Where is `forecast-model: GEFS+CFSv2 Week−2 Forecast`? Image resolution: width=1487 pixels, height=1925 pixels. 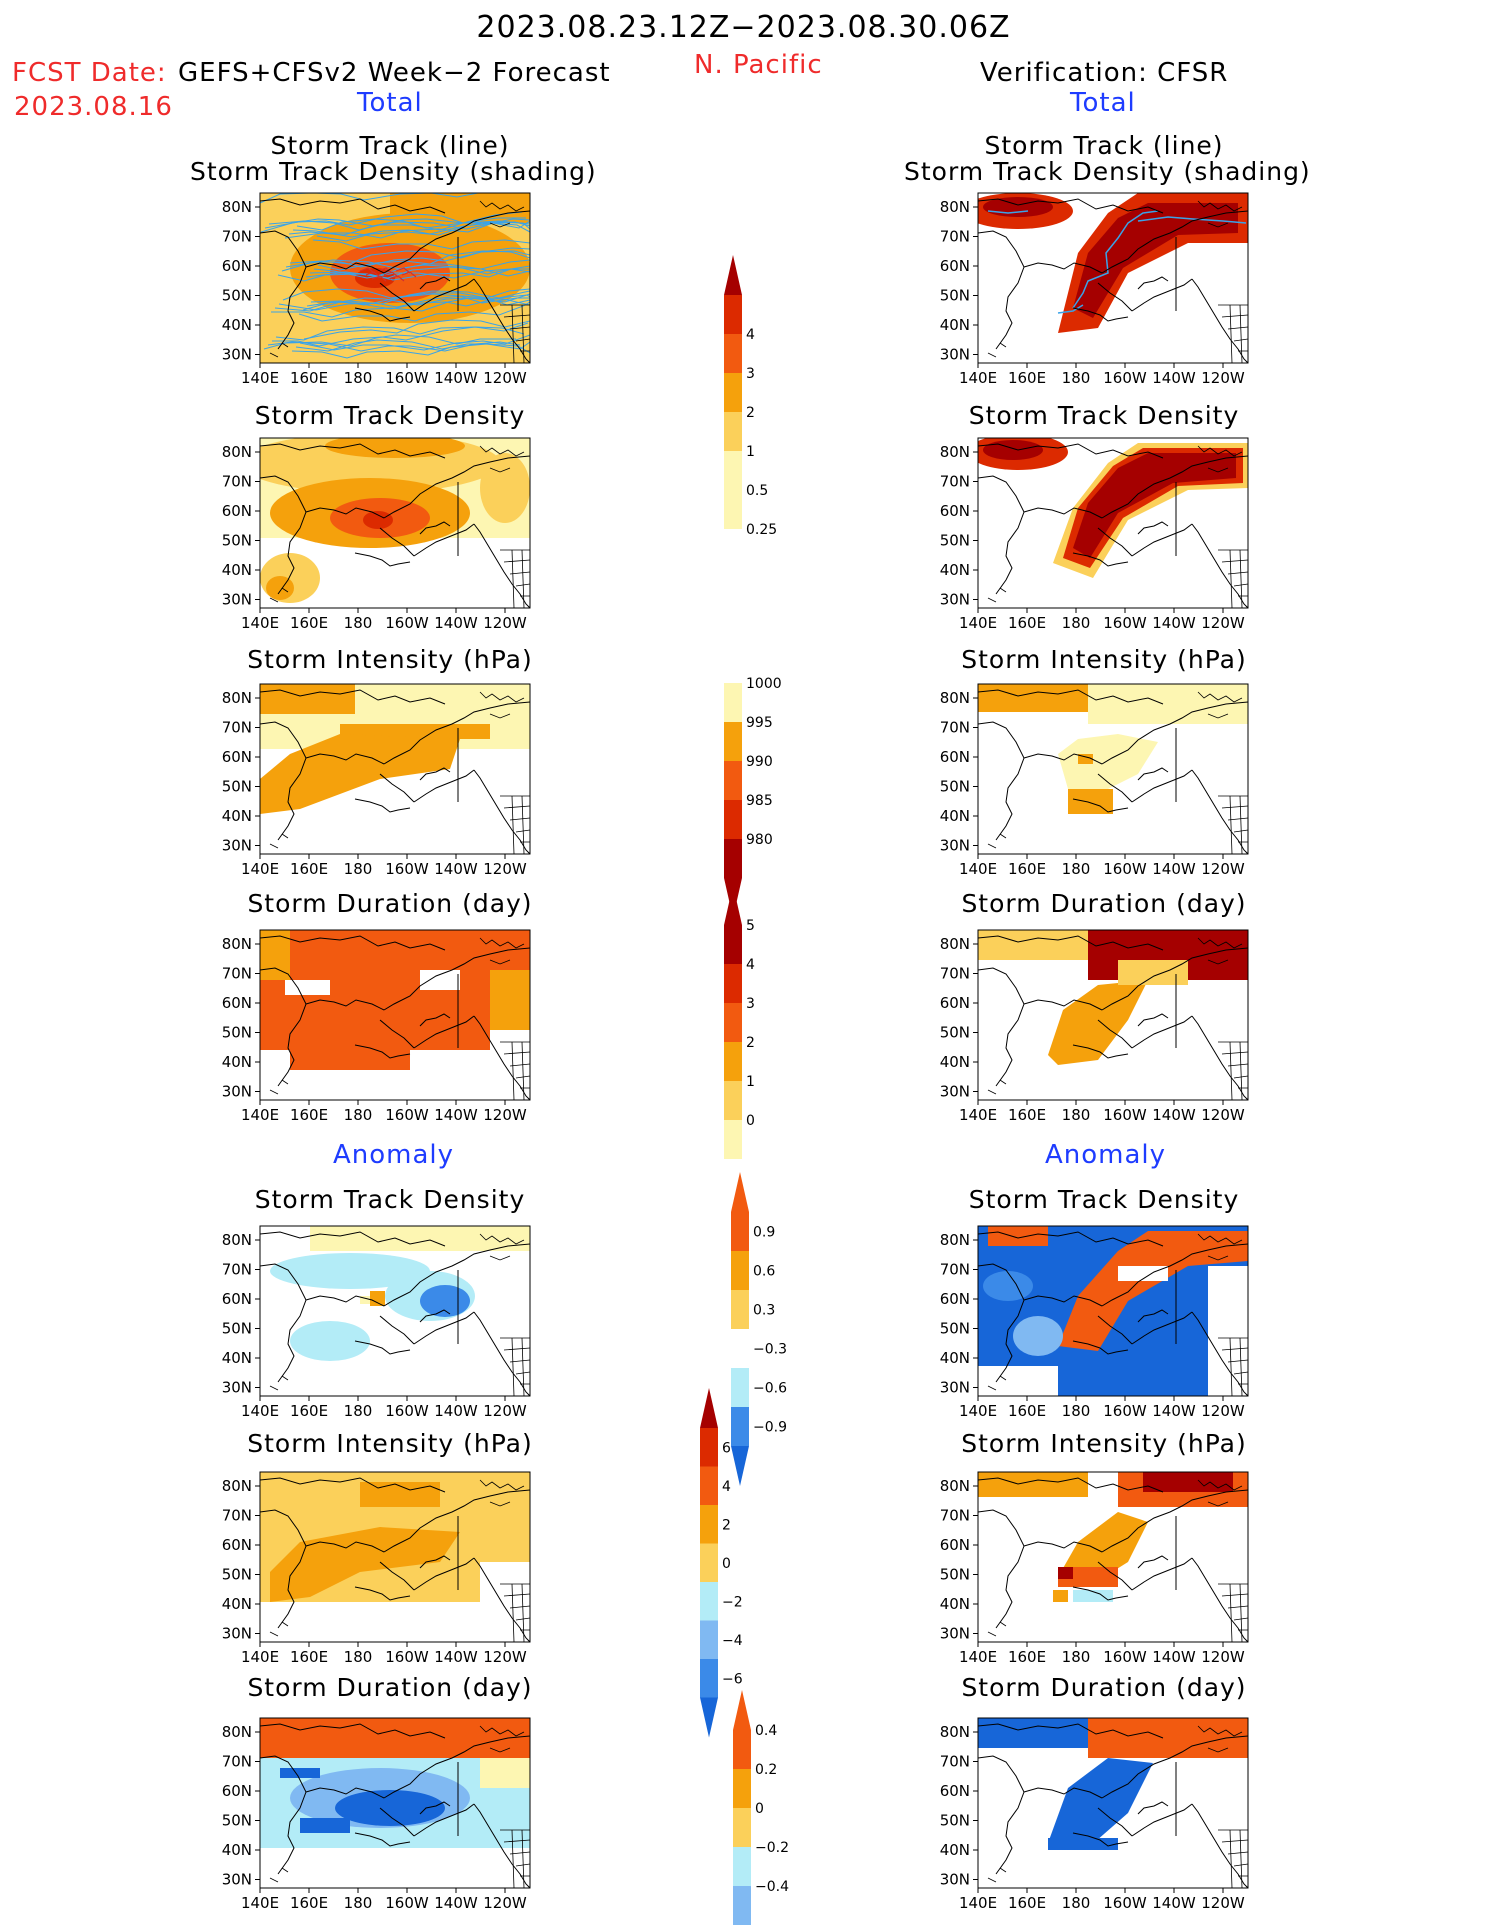
forecast-model: GEFS+CFSv2 Week−2 Forecast is located at coordinates (394, 73).